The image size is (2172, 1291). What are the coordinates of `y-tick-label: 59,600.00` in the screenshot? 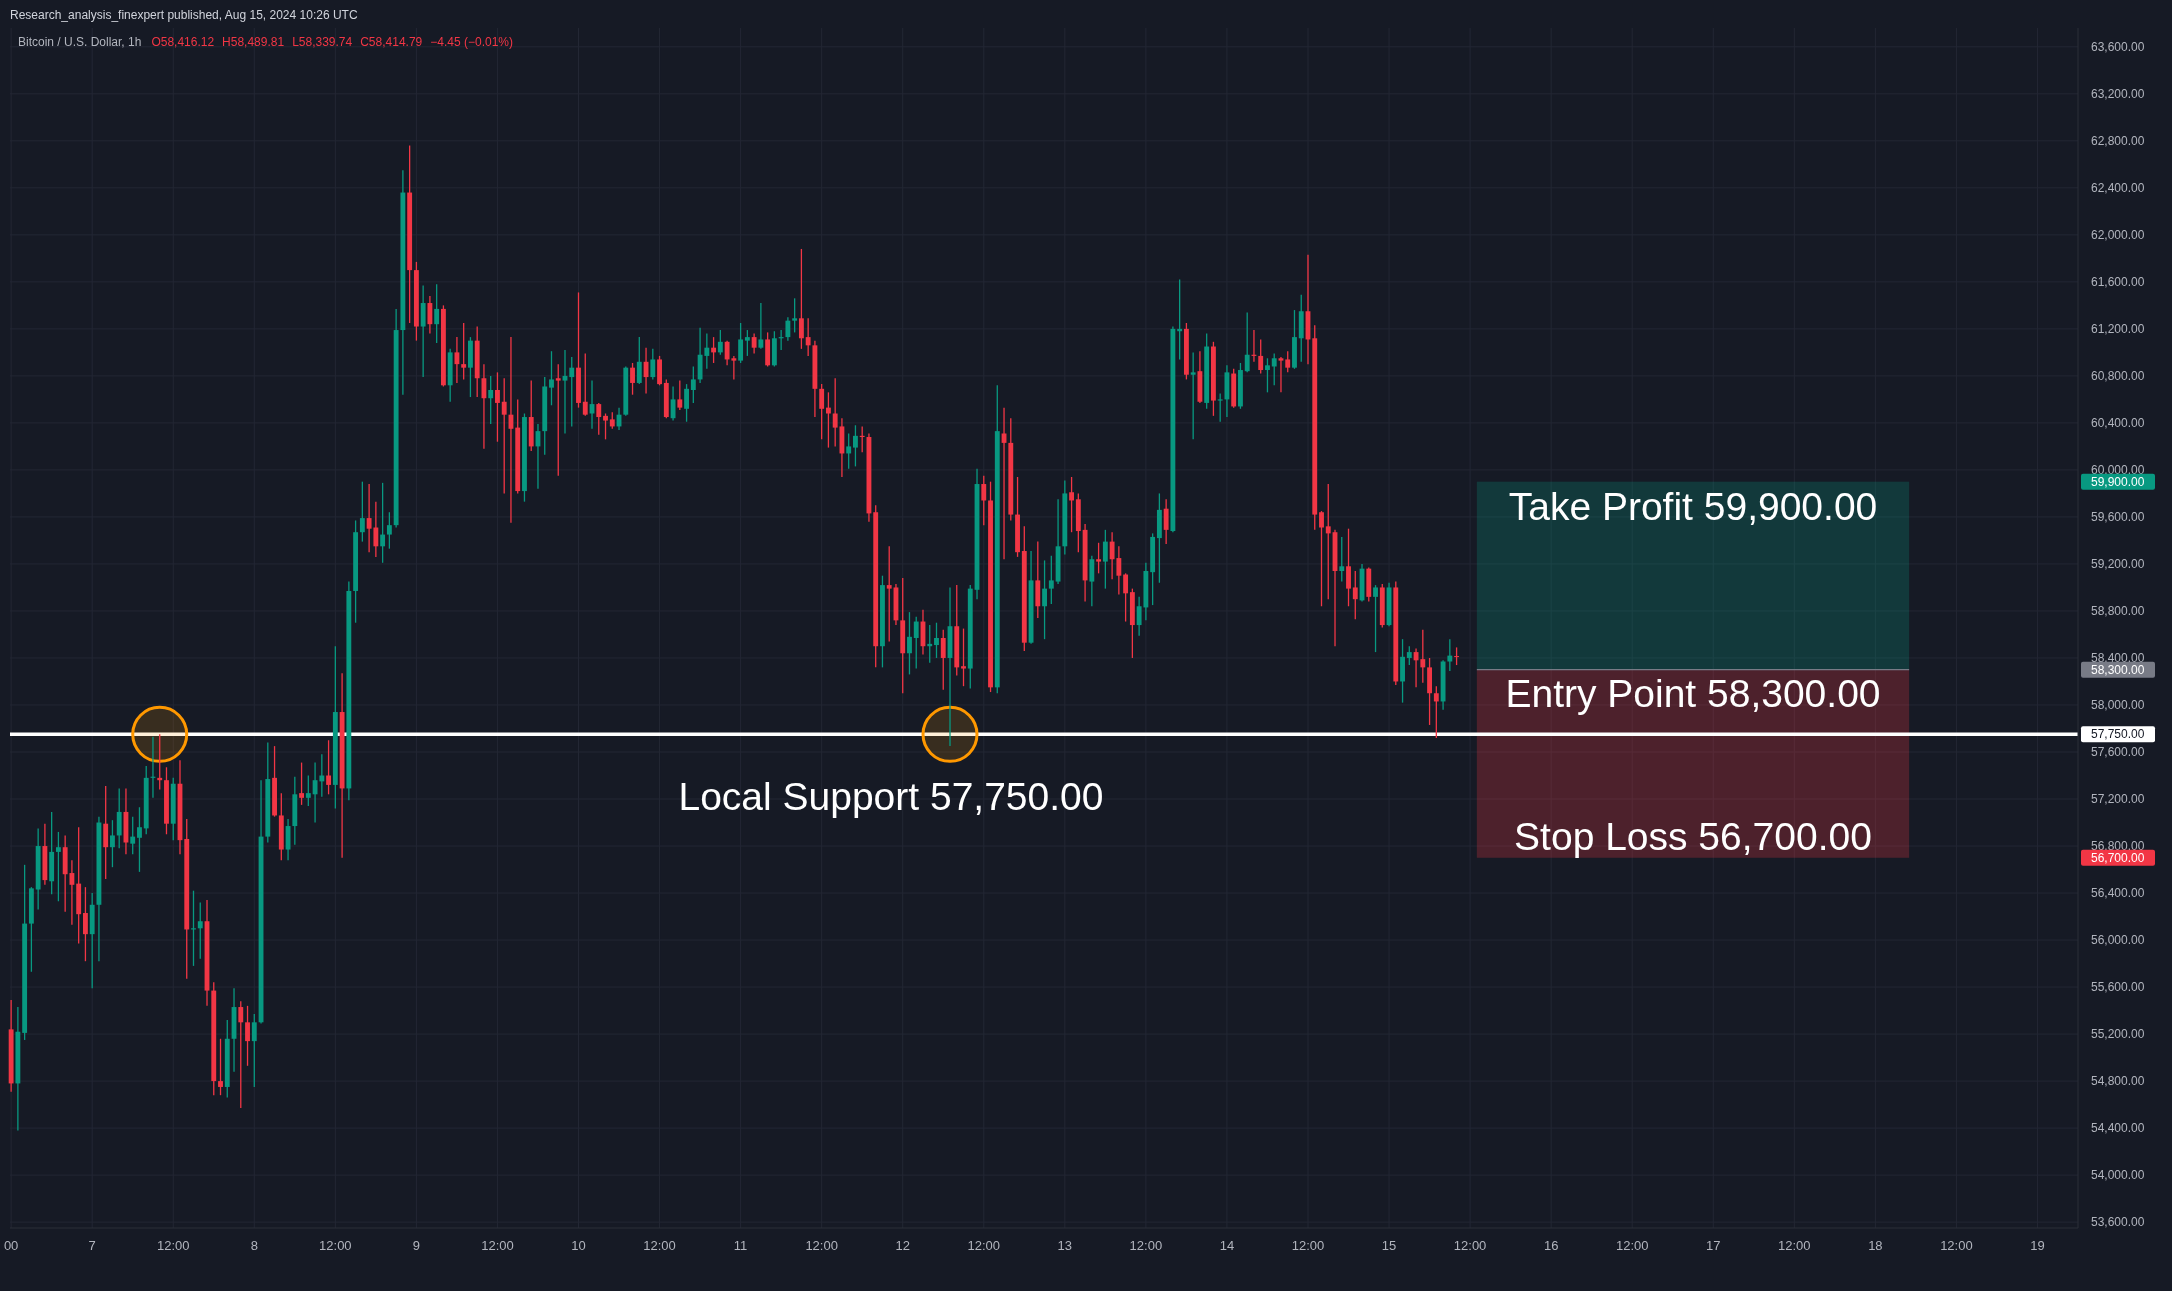 It's located at (2118, 516).